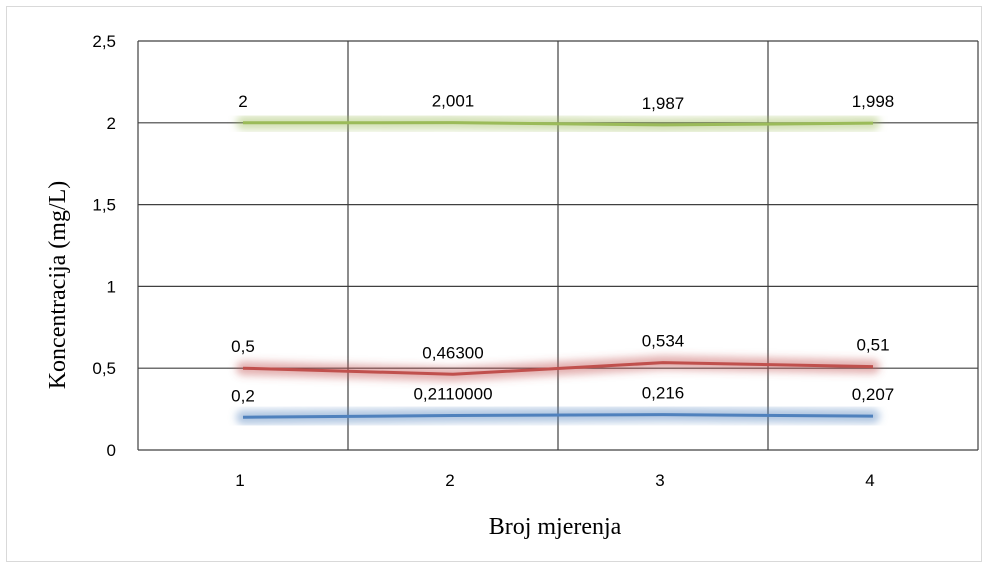  Describe the element at coordinates (558, 124) in the screenshot. I see `series-0-line` at that location.